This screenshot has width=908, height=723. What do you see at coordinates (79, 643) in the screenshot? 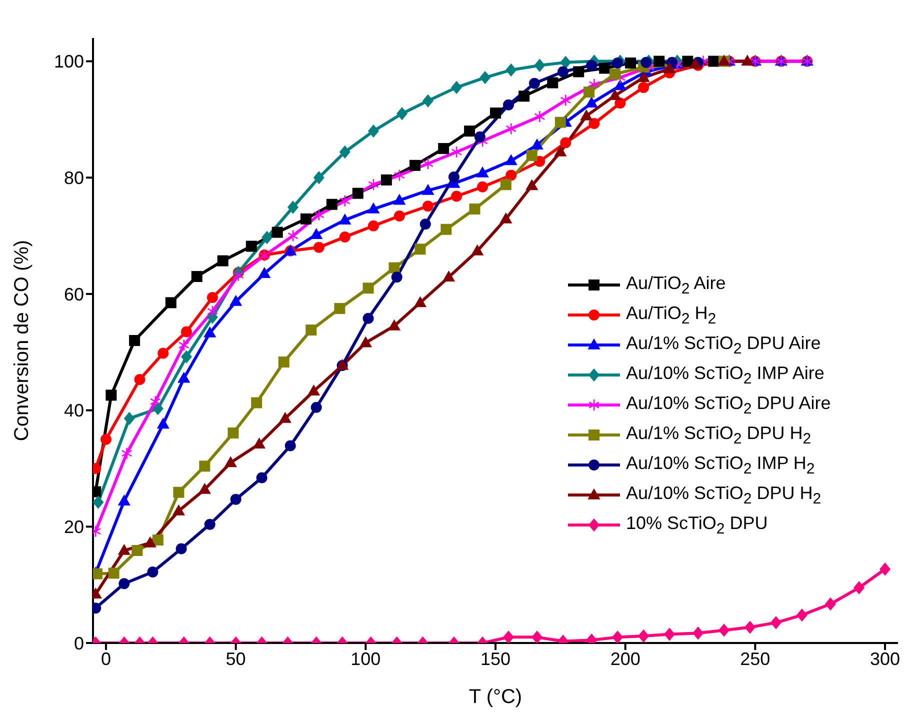
I see `y-tick-label: 0` at bounding box center [79, 643].